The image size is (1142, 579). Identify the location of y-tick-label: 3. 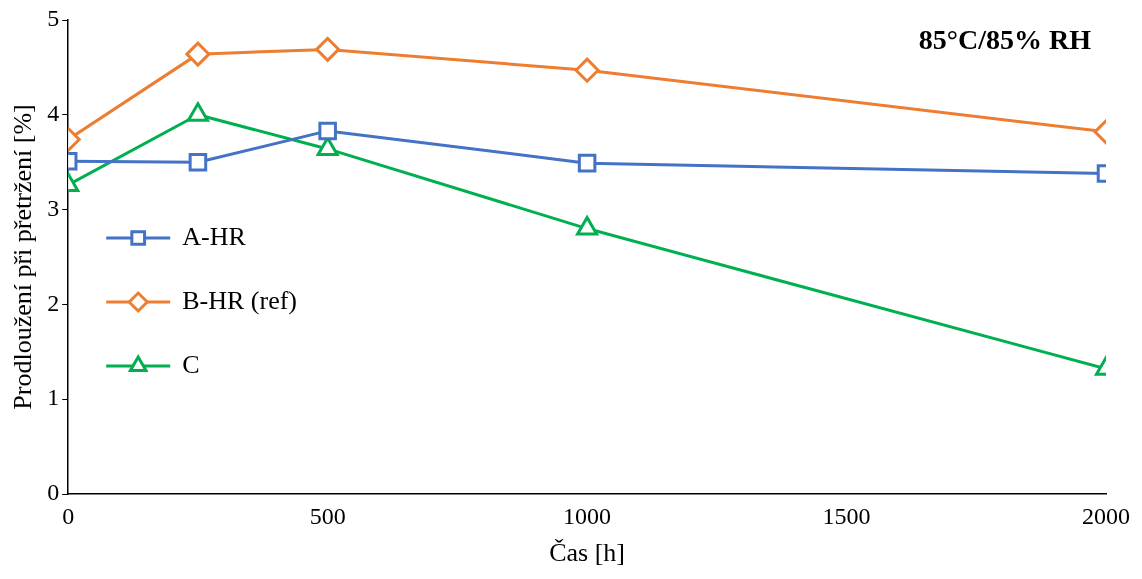
(53, 207).